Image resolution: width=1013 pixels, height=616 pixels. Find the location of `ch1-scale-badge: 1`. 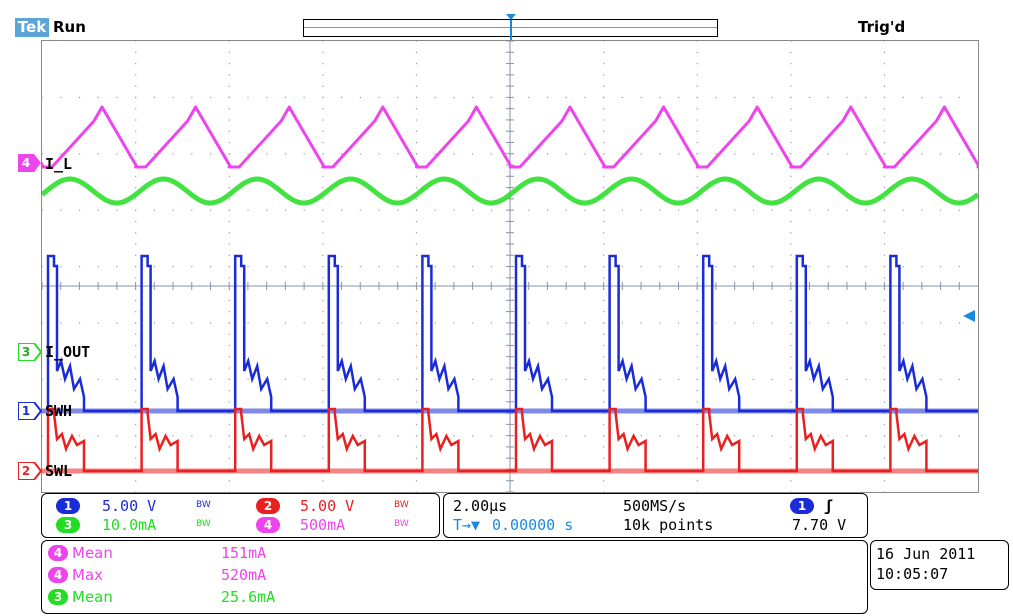

ch1-scale-badge: 1 is located at coordinates (68, 506).